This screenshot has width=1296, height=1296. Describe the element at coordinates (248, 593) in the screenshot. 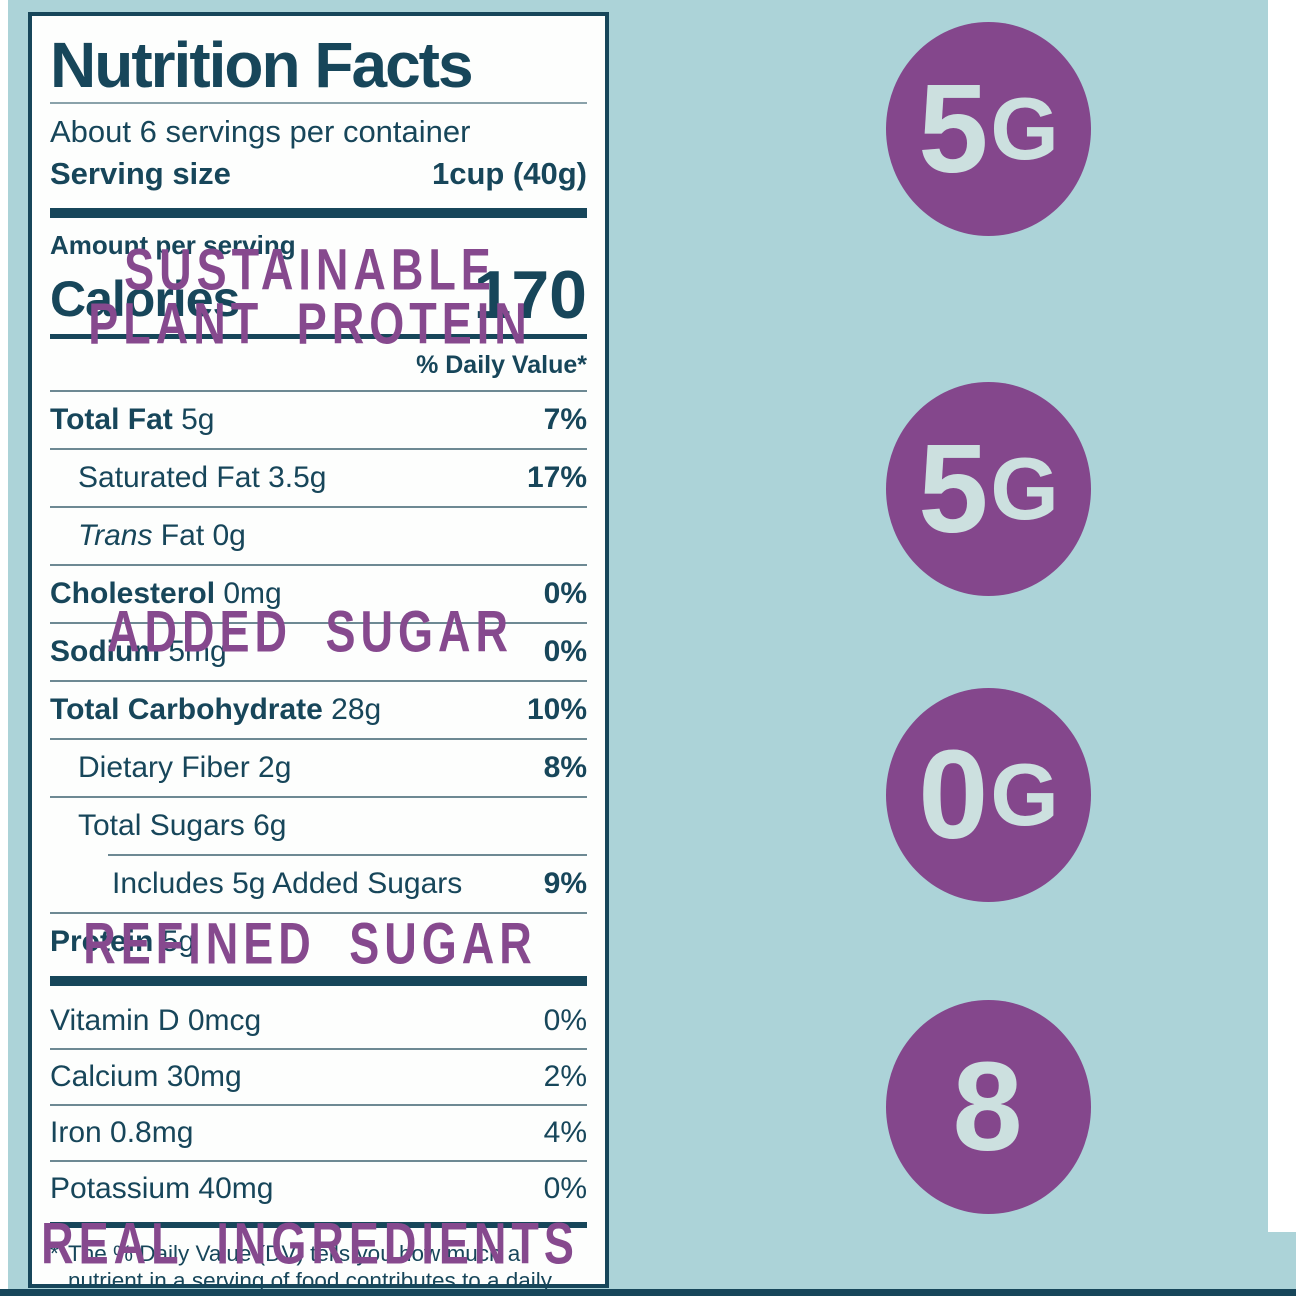

I see `nutrient-amount: 0mg` at that location.